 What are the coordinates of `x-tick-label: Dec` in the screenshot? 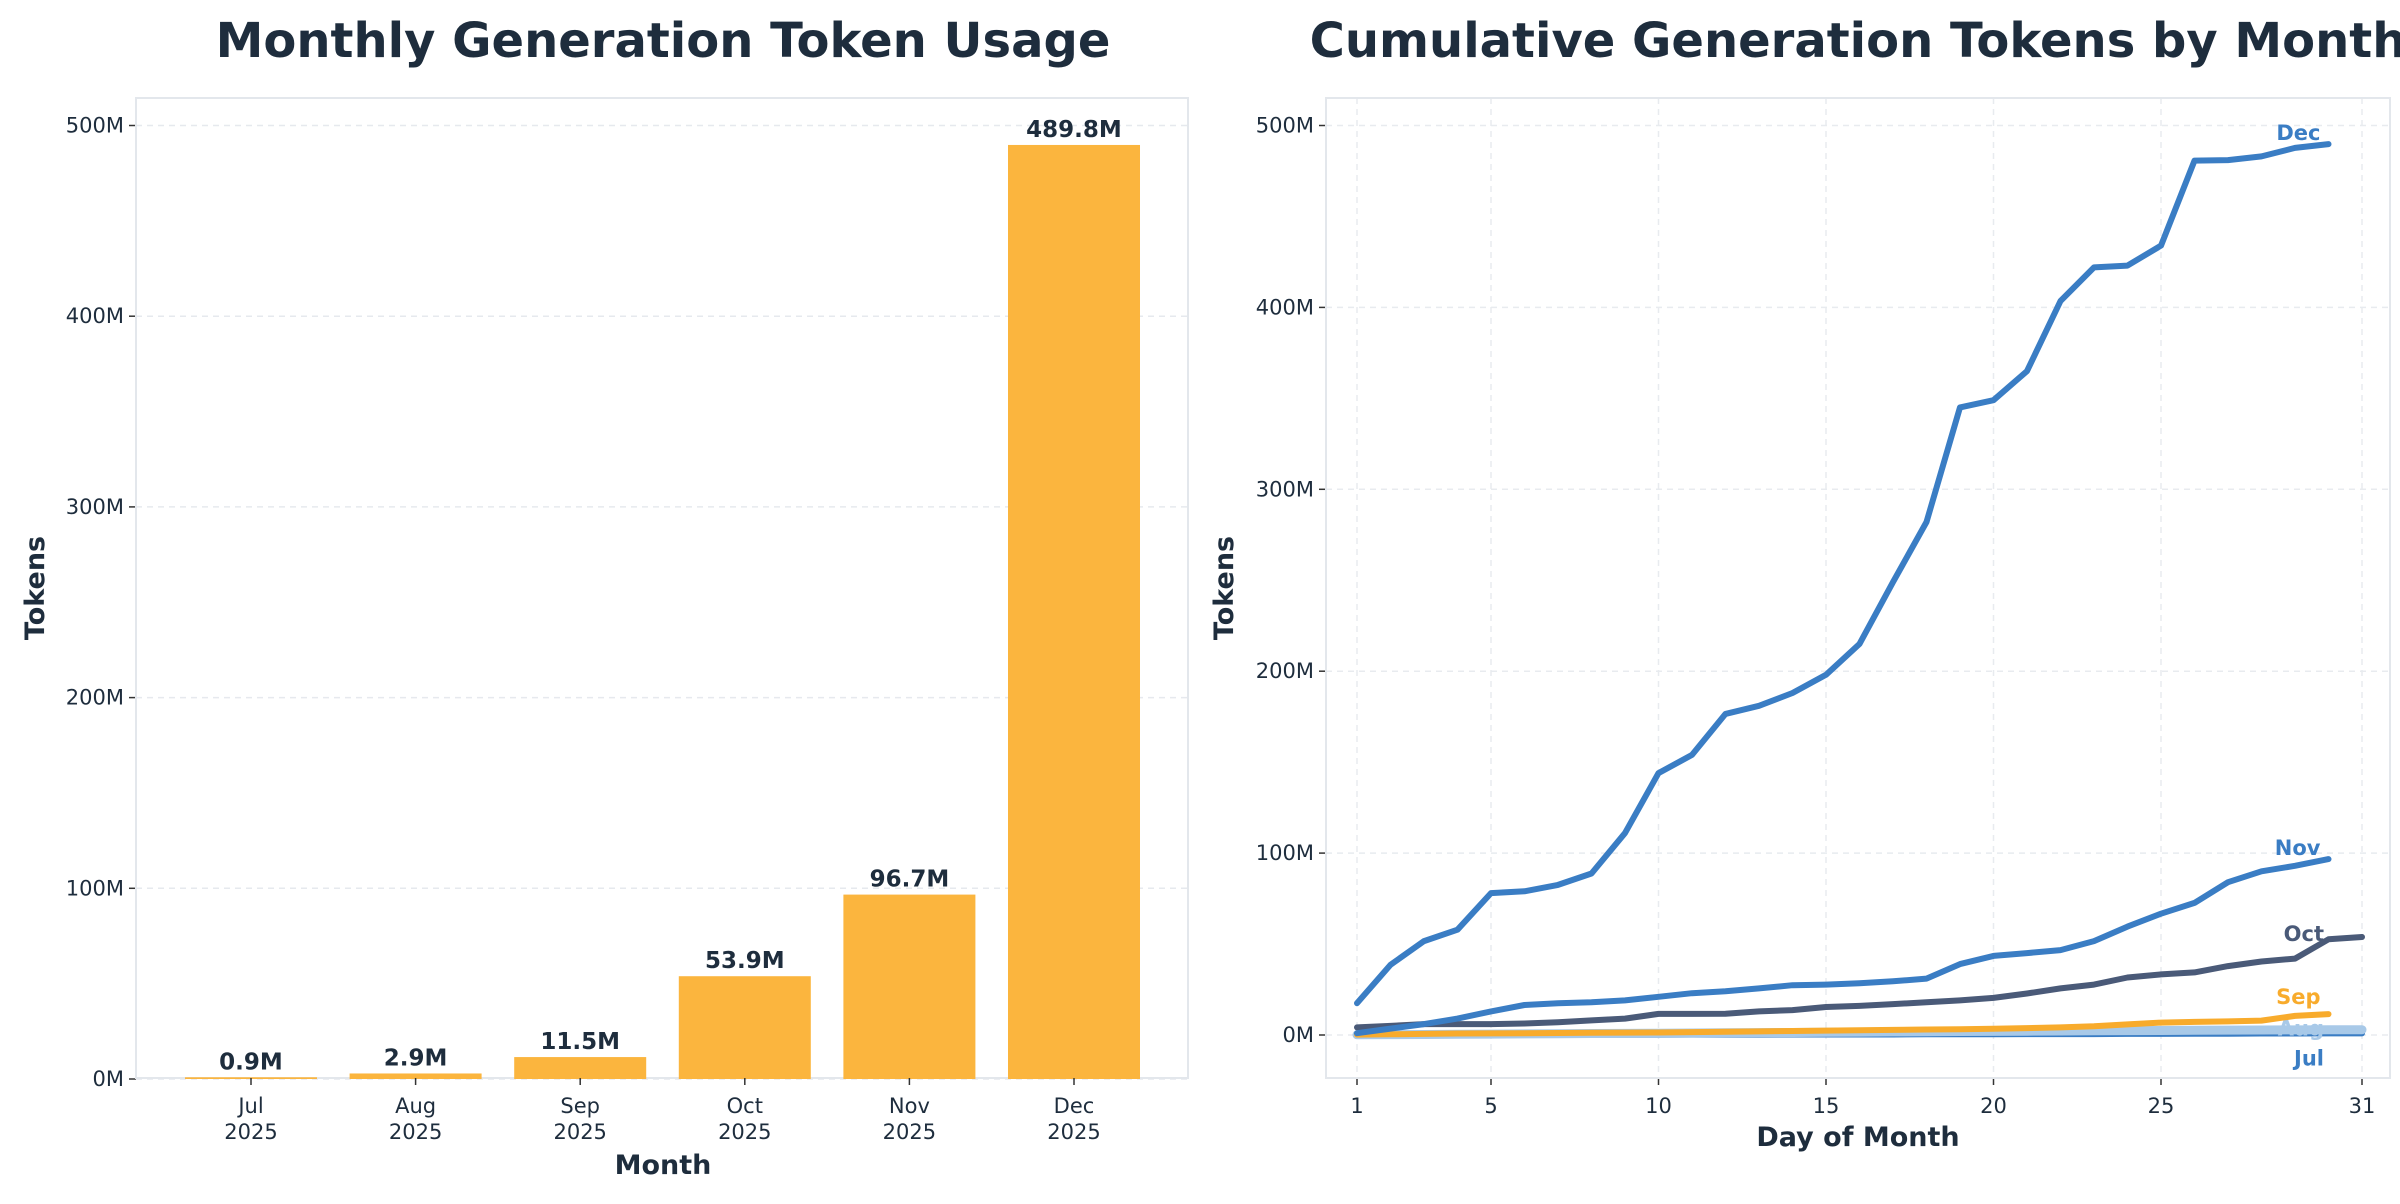 It's located at (1074, 1106).